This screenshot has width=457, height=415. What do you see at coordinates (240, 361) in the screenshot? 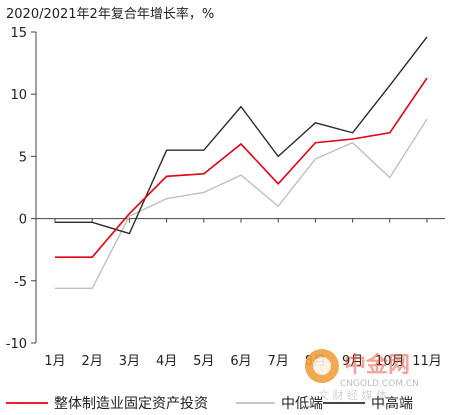
I see `x-tick-label: 6月` at bounding box center [240, 361].